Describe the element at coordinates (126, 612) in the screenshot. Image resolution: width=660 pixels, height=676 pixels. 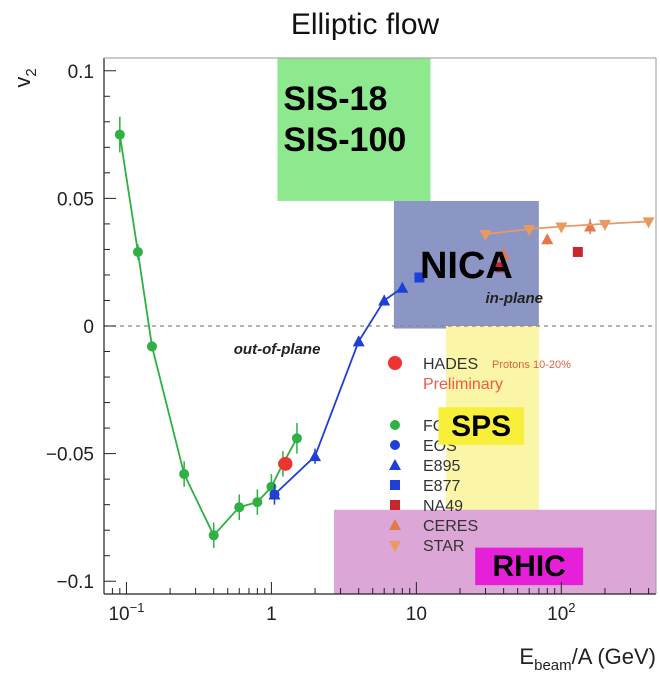
I see `x-tick-label: 10⁻¹` at that location.